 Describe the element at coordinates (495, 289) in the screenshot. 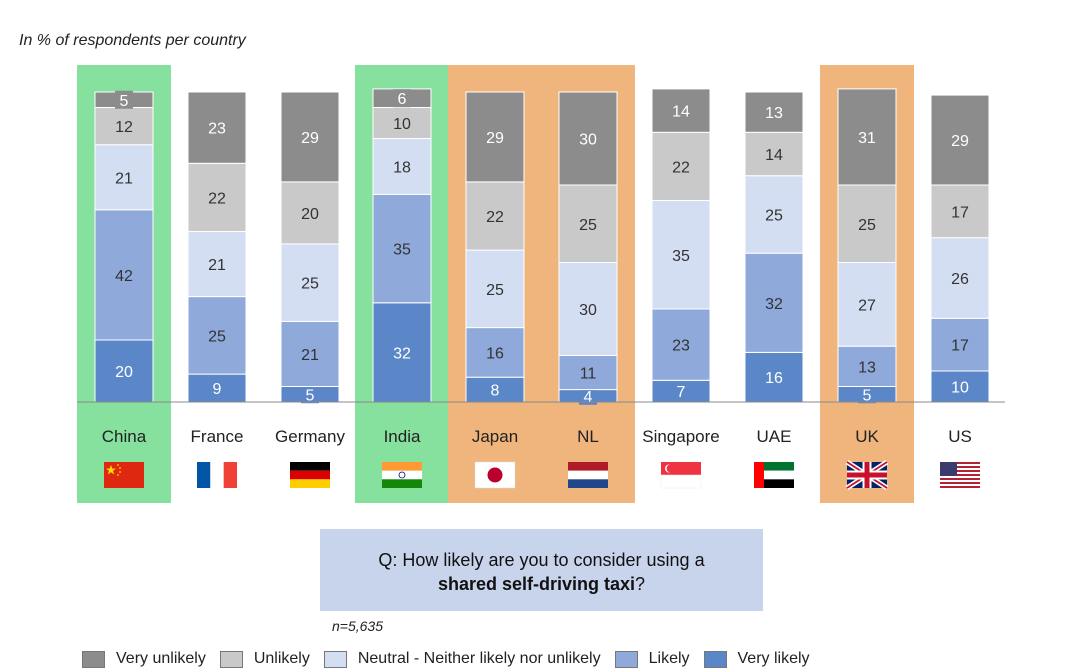

I see `bar-japan-neutral` at that location.